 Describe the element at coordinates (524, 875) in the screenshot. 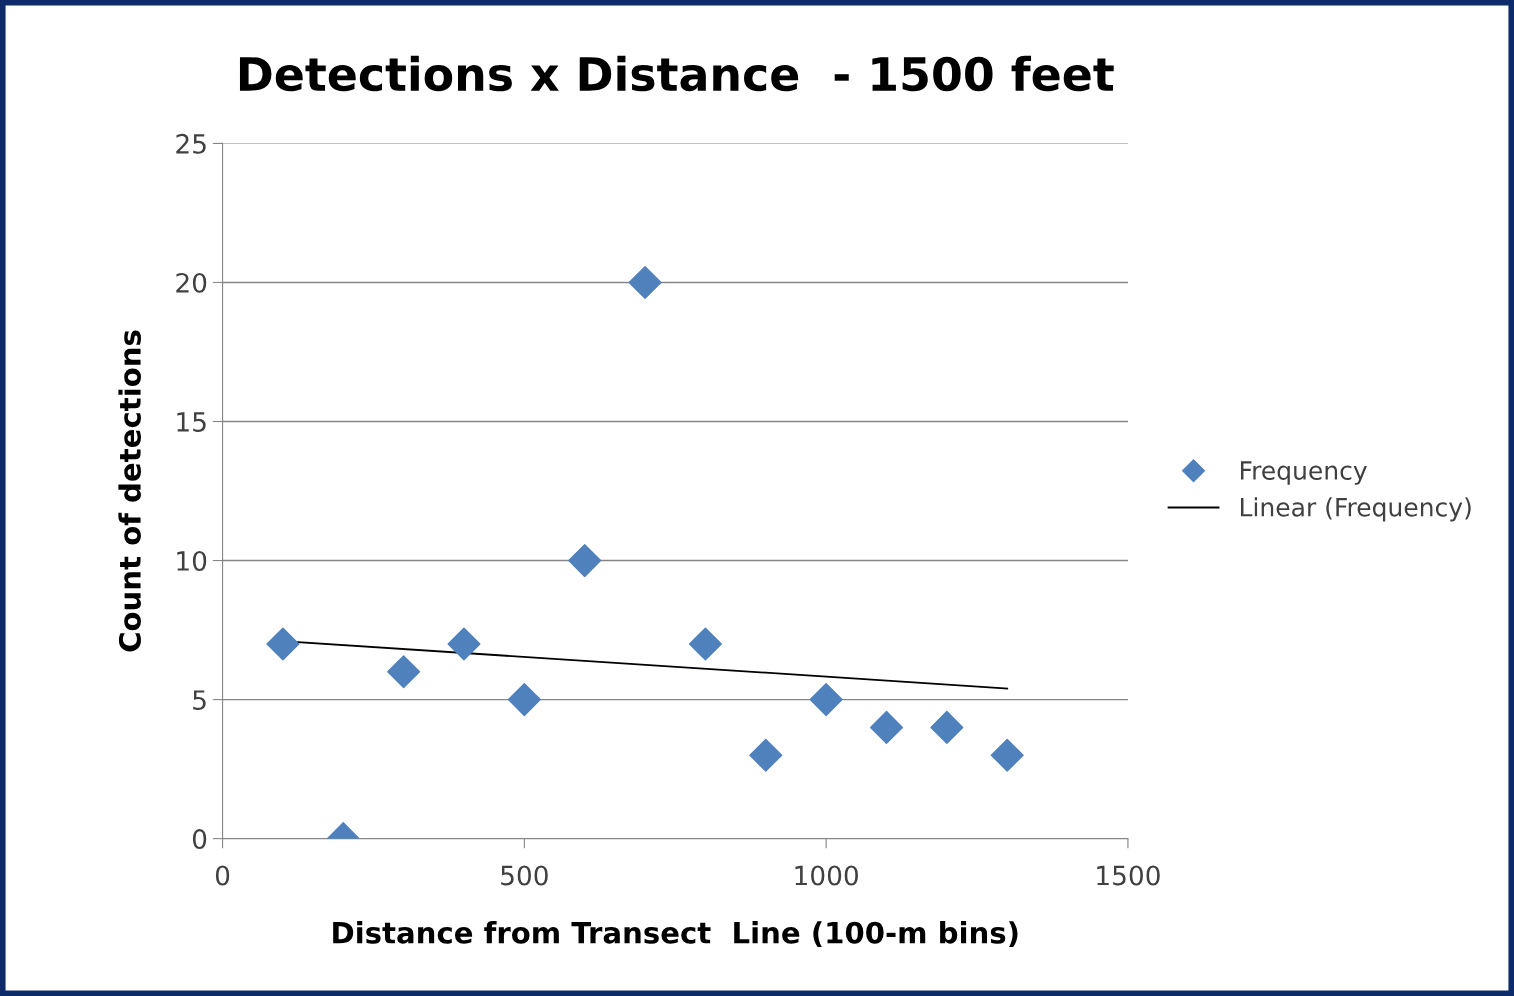

I see `x-tick-label: 500` at that location.